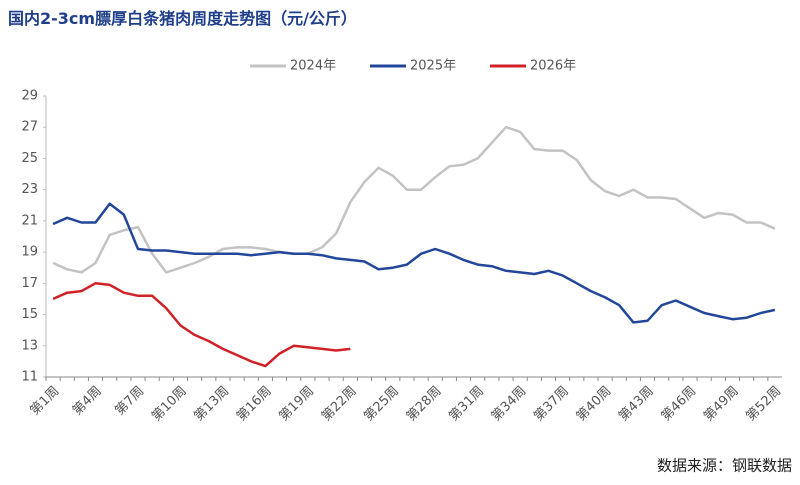 This screenshot has width=800, height=485. I want to click on legend-label: 2026年, so click(553, 66).